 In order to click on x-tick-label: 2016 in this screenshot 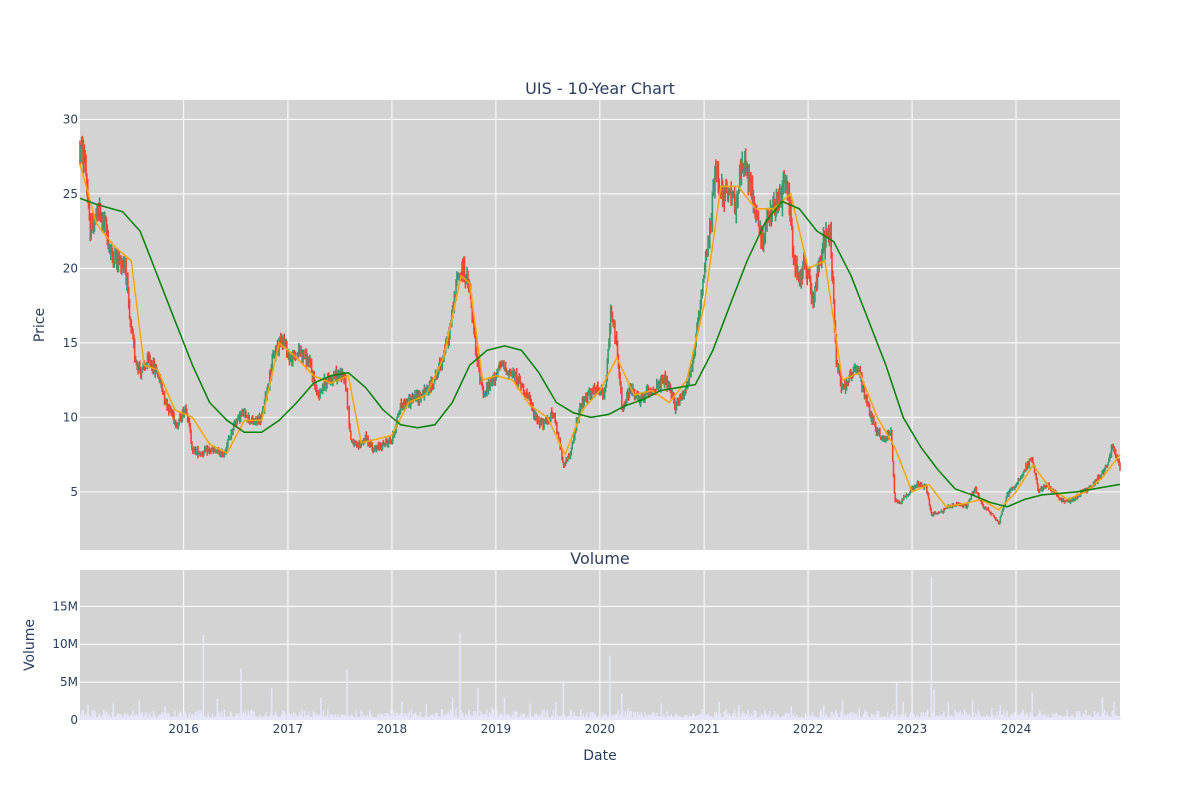, I will do `click(183, 729)`.